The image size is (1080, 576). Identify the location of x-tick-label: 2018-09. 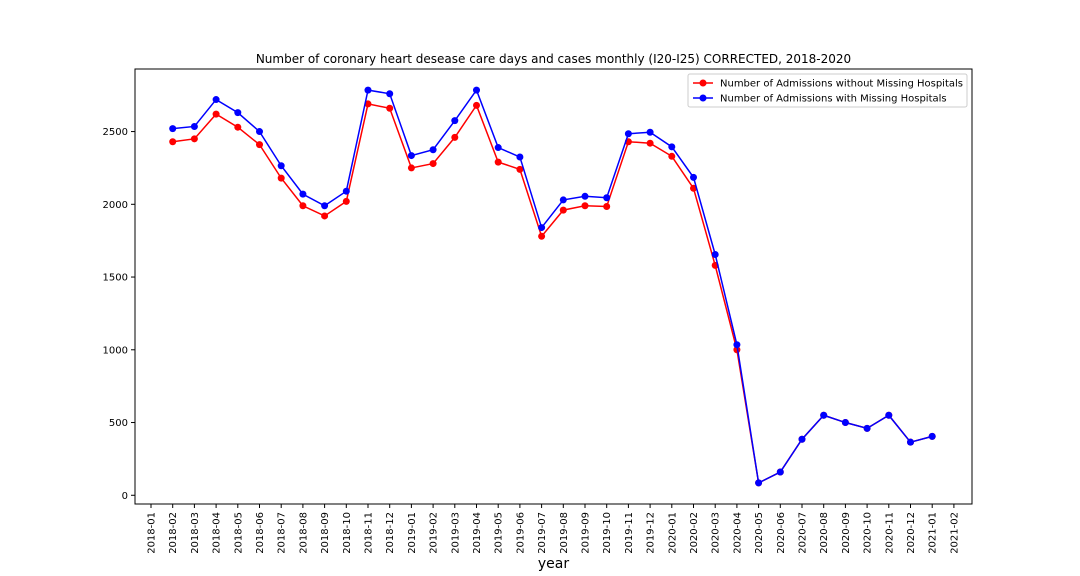
(325, 533).